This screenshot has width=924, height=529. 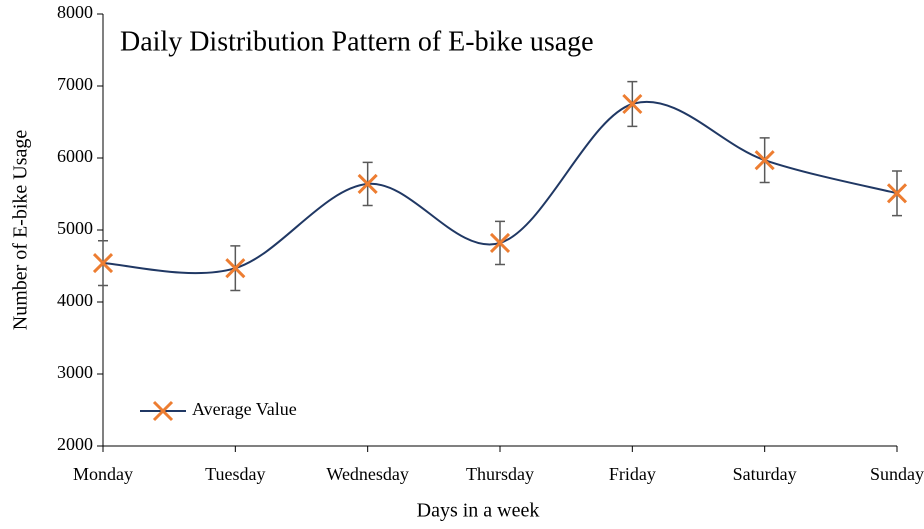 I want to click on x-tick-label: Friday, so click(x=632, y=474).